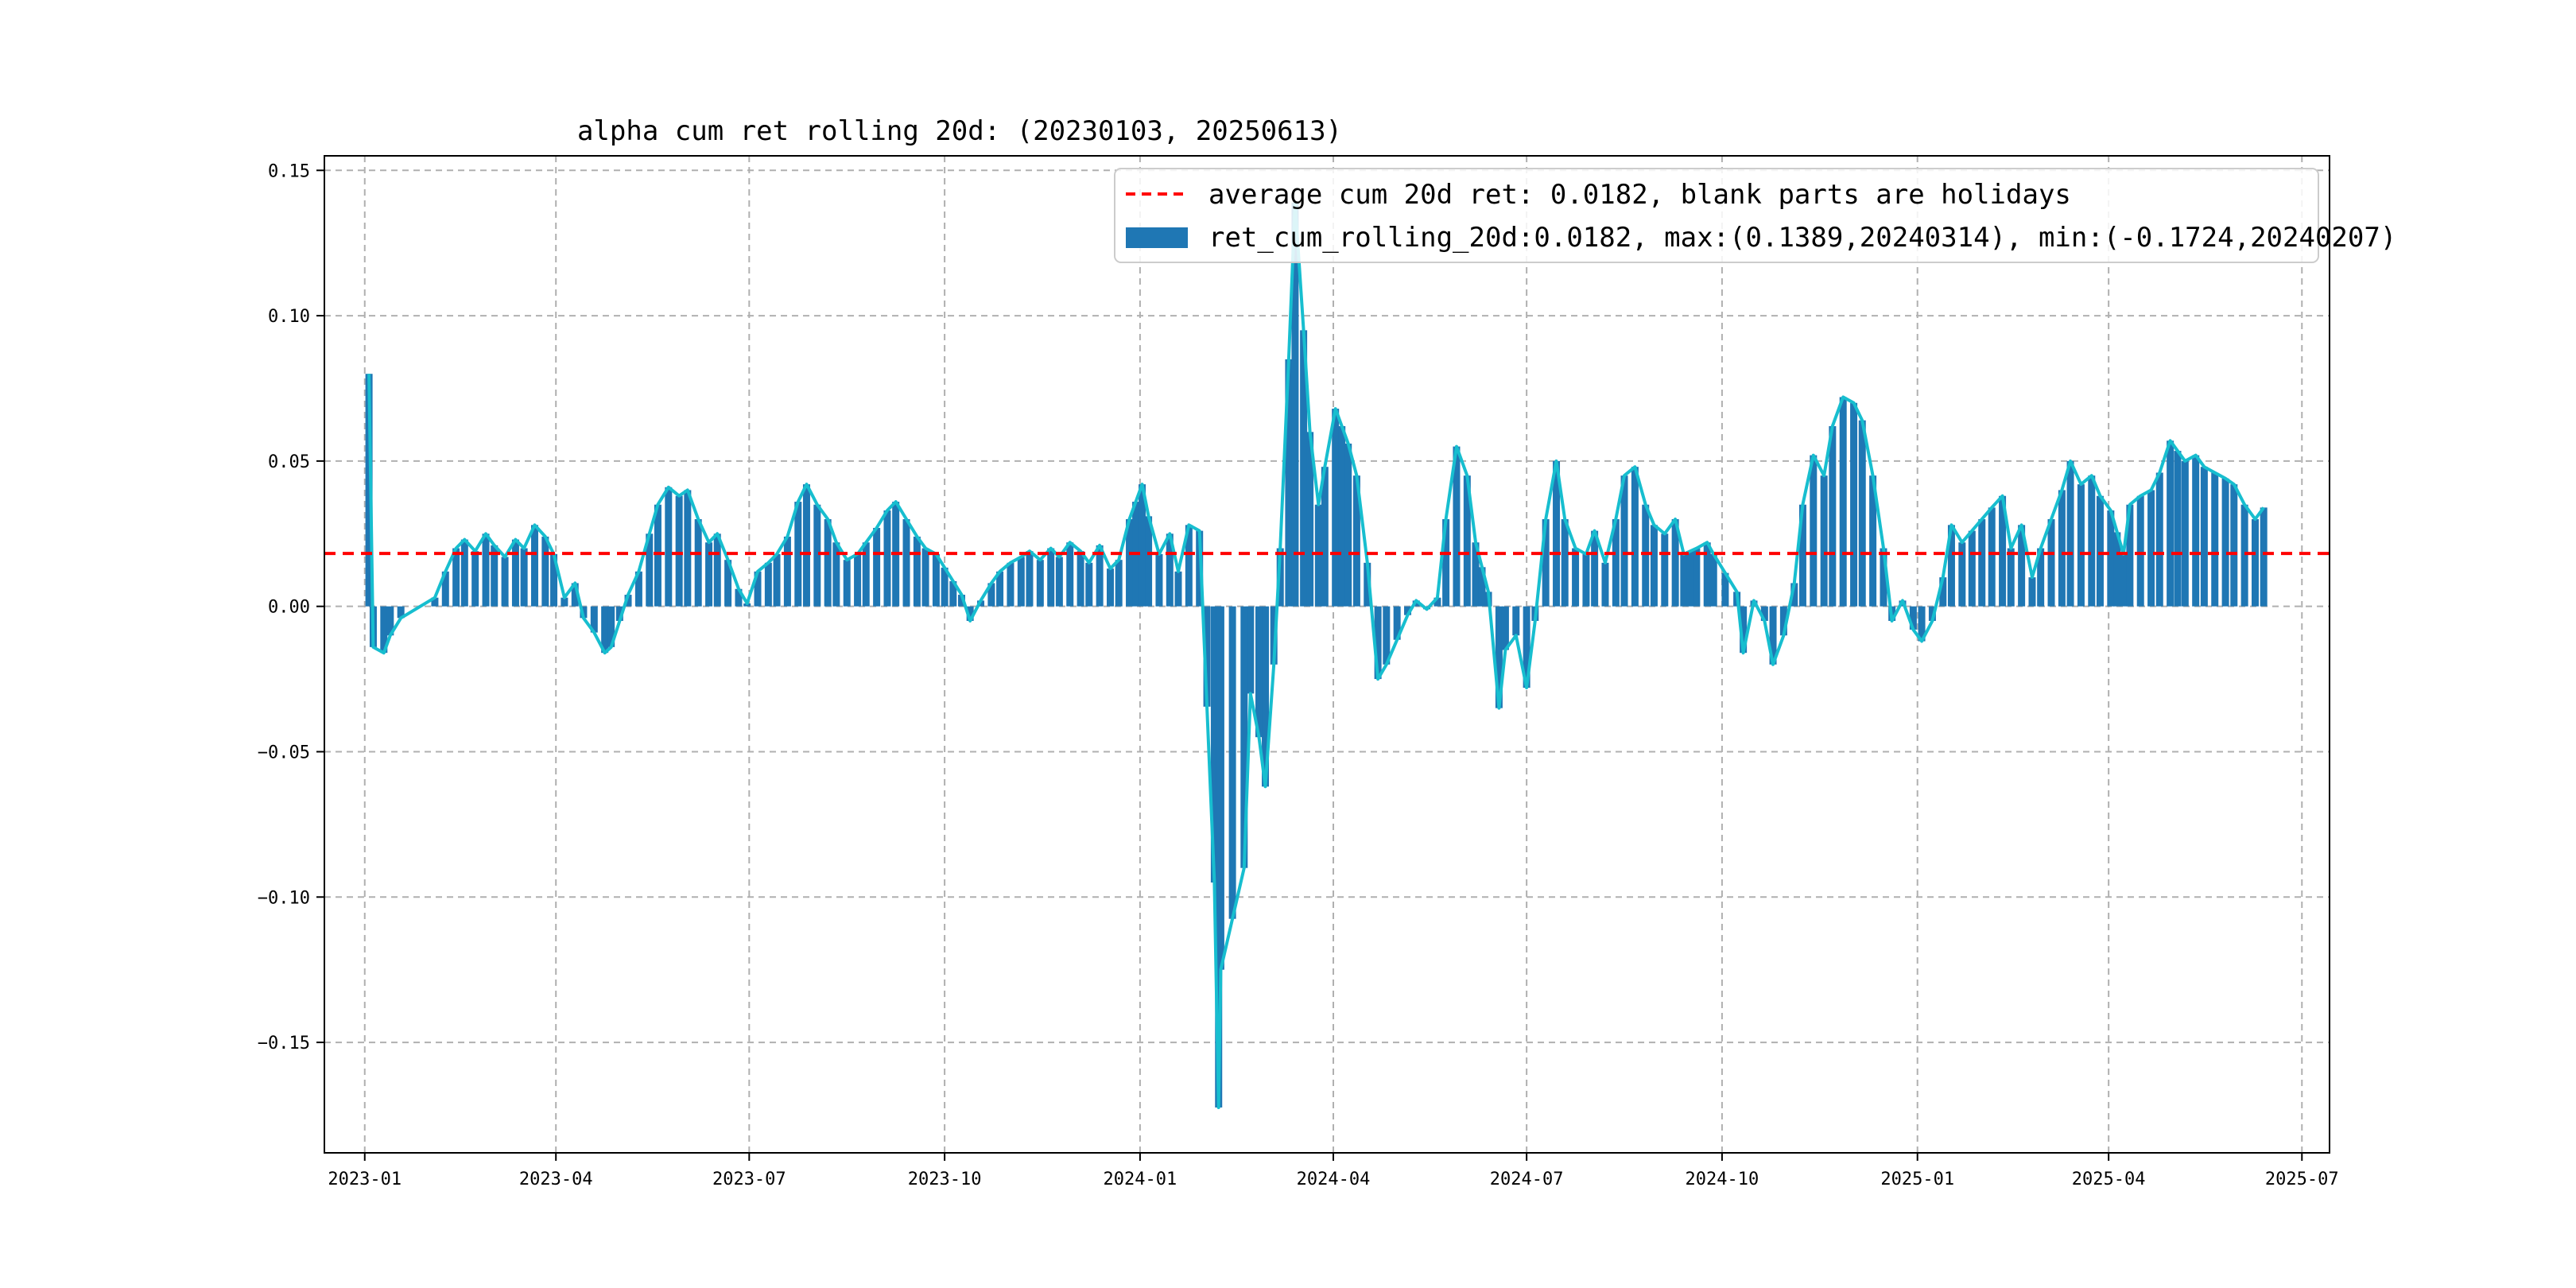  I want to click on y-tick-label: 0.10, so click(289, 317).